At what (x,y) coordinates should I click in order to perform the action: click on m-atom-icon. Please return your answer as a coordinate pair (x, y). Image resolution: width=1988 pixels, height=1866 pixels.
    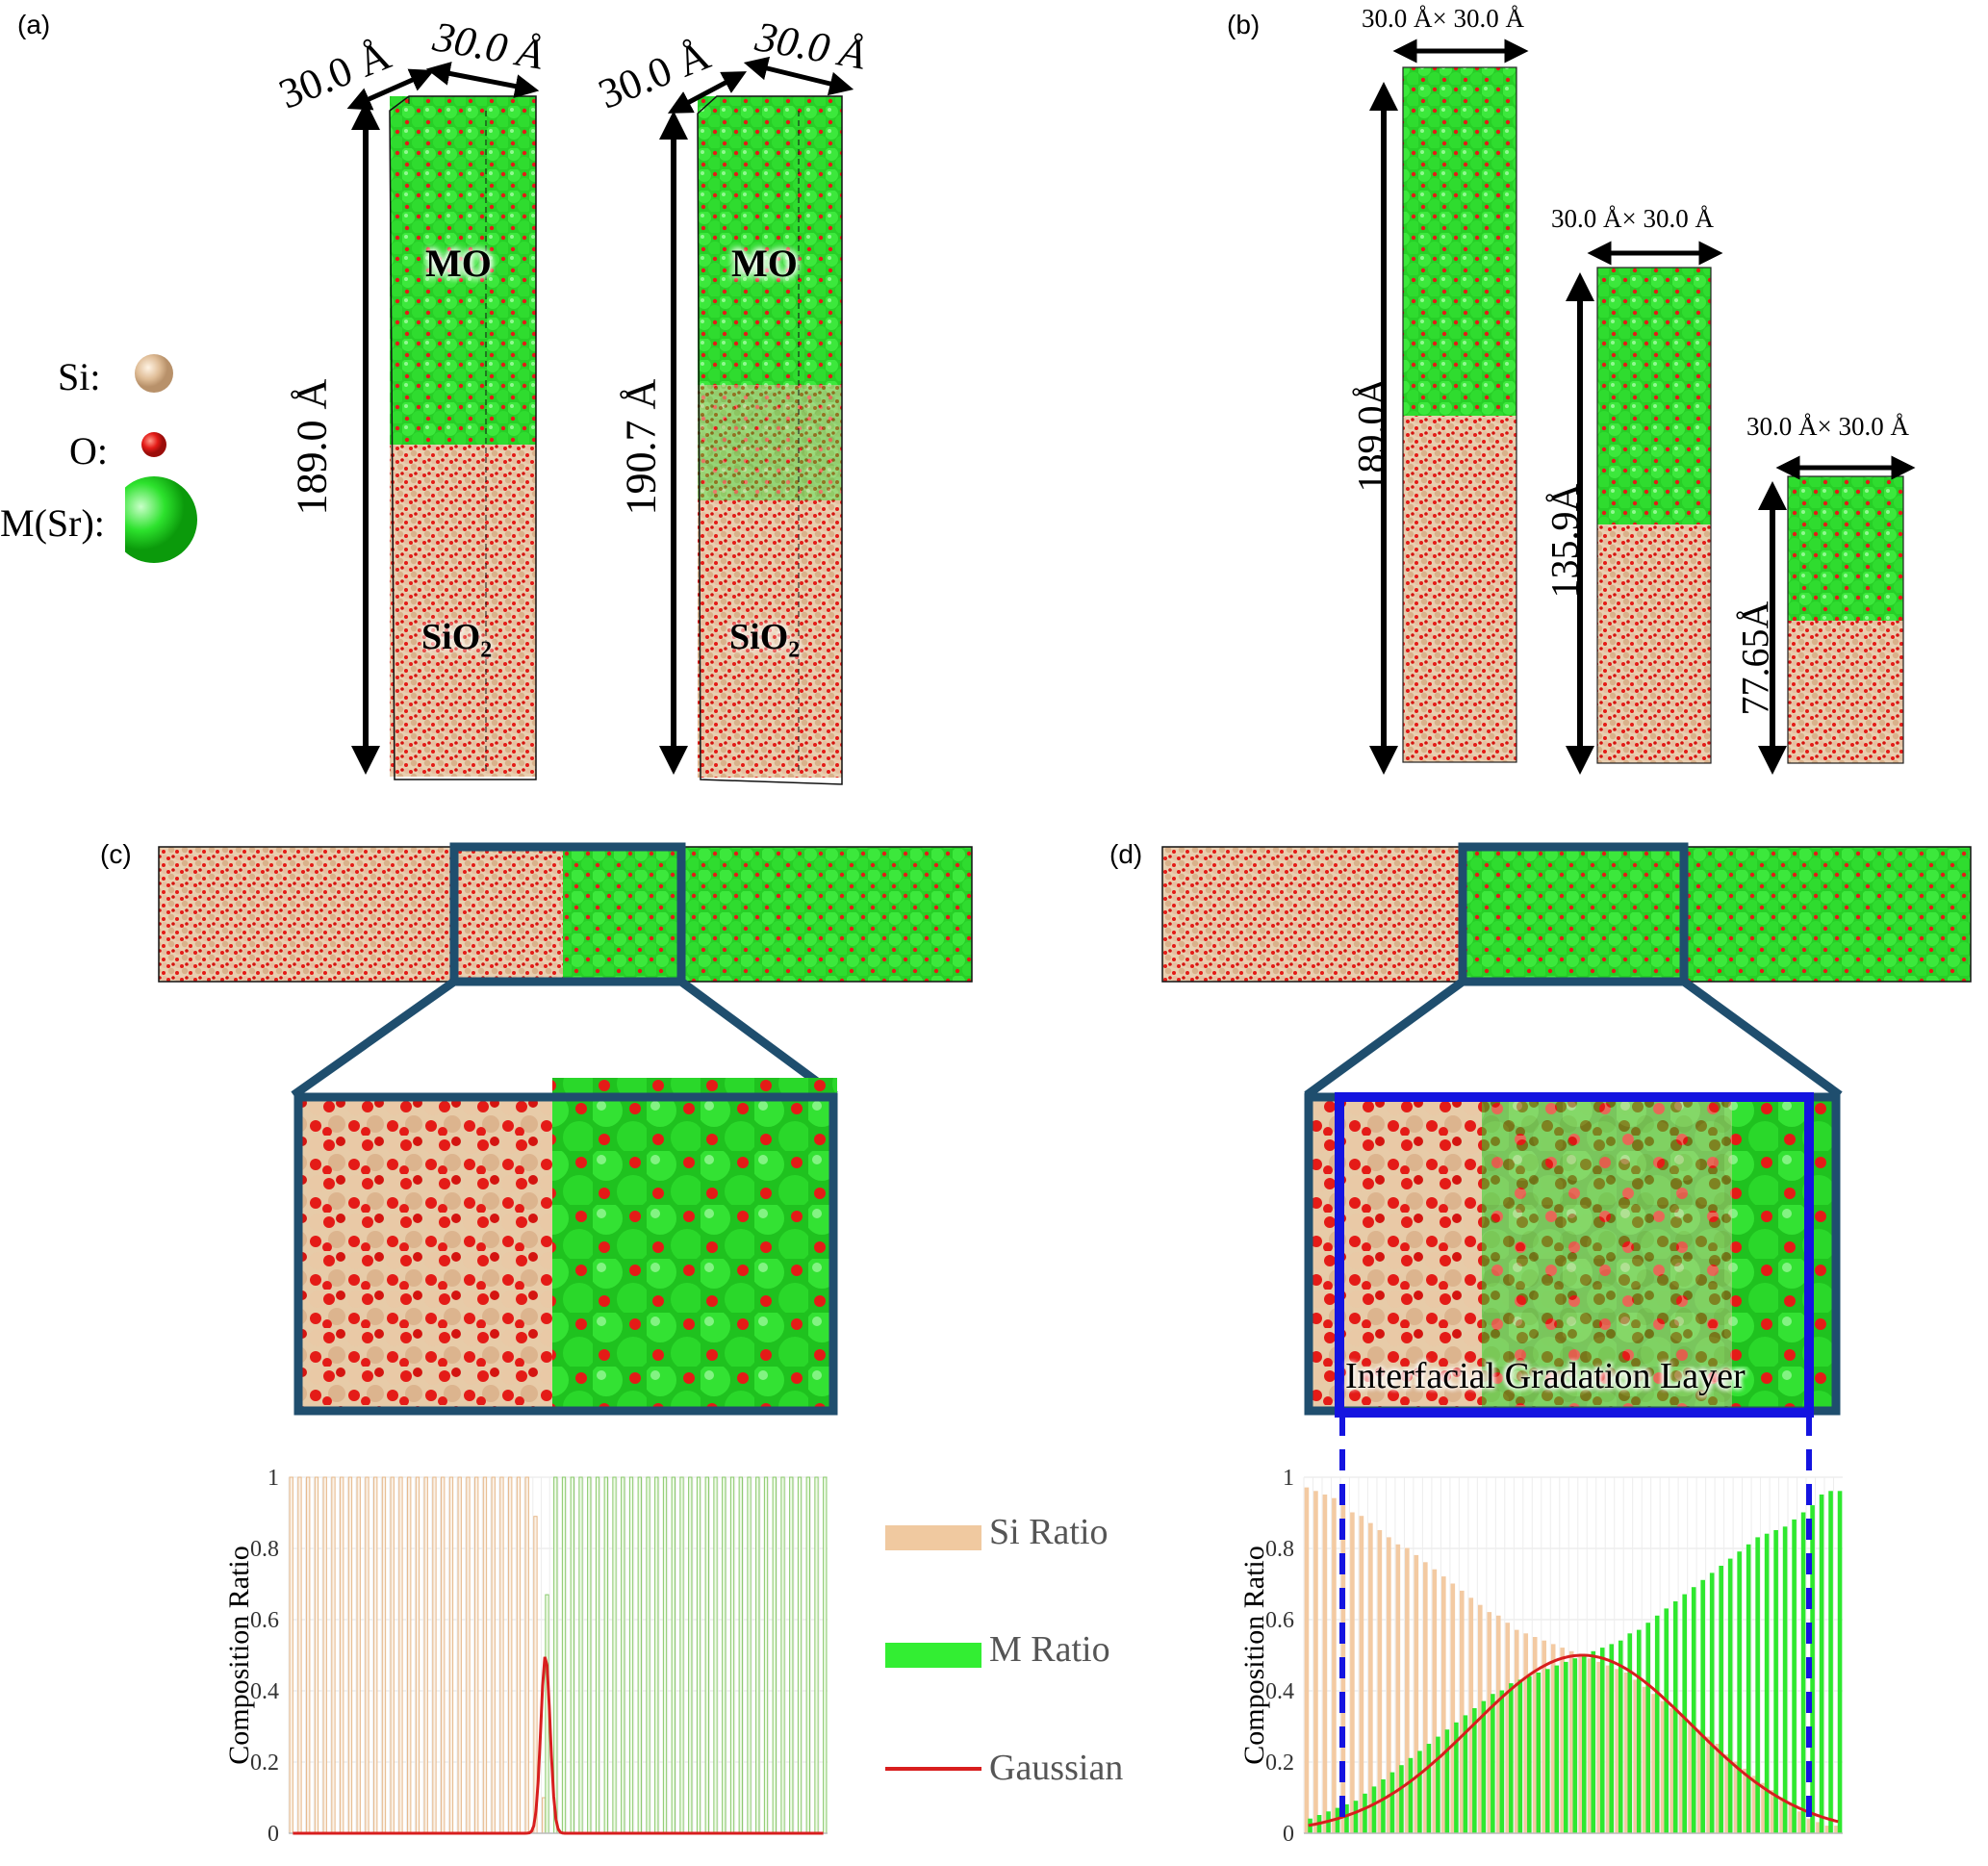
    Looking at the image, I should click on (161, 520).